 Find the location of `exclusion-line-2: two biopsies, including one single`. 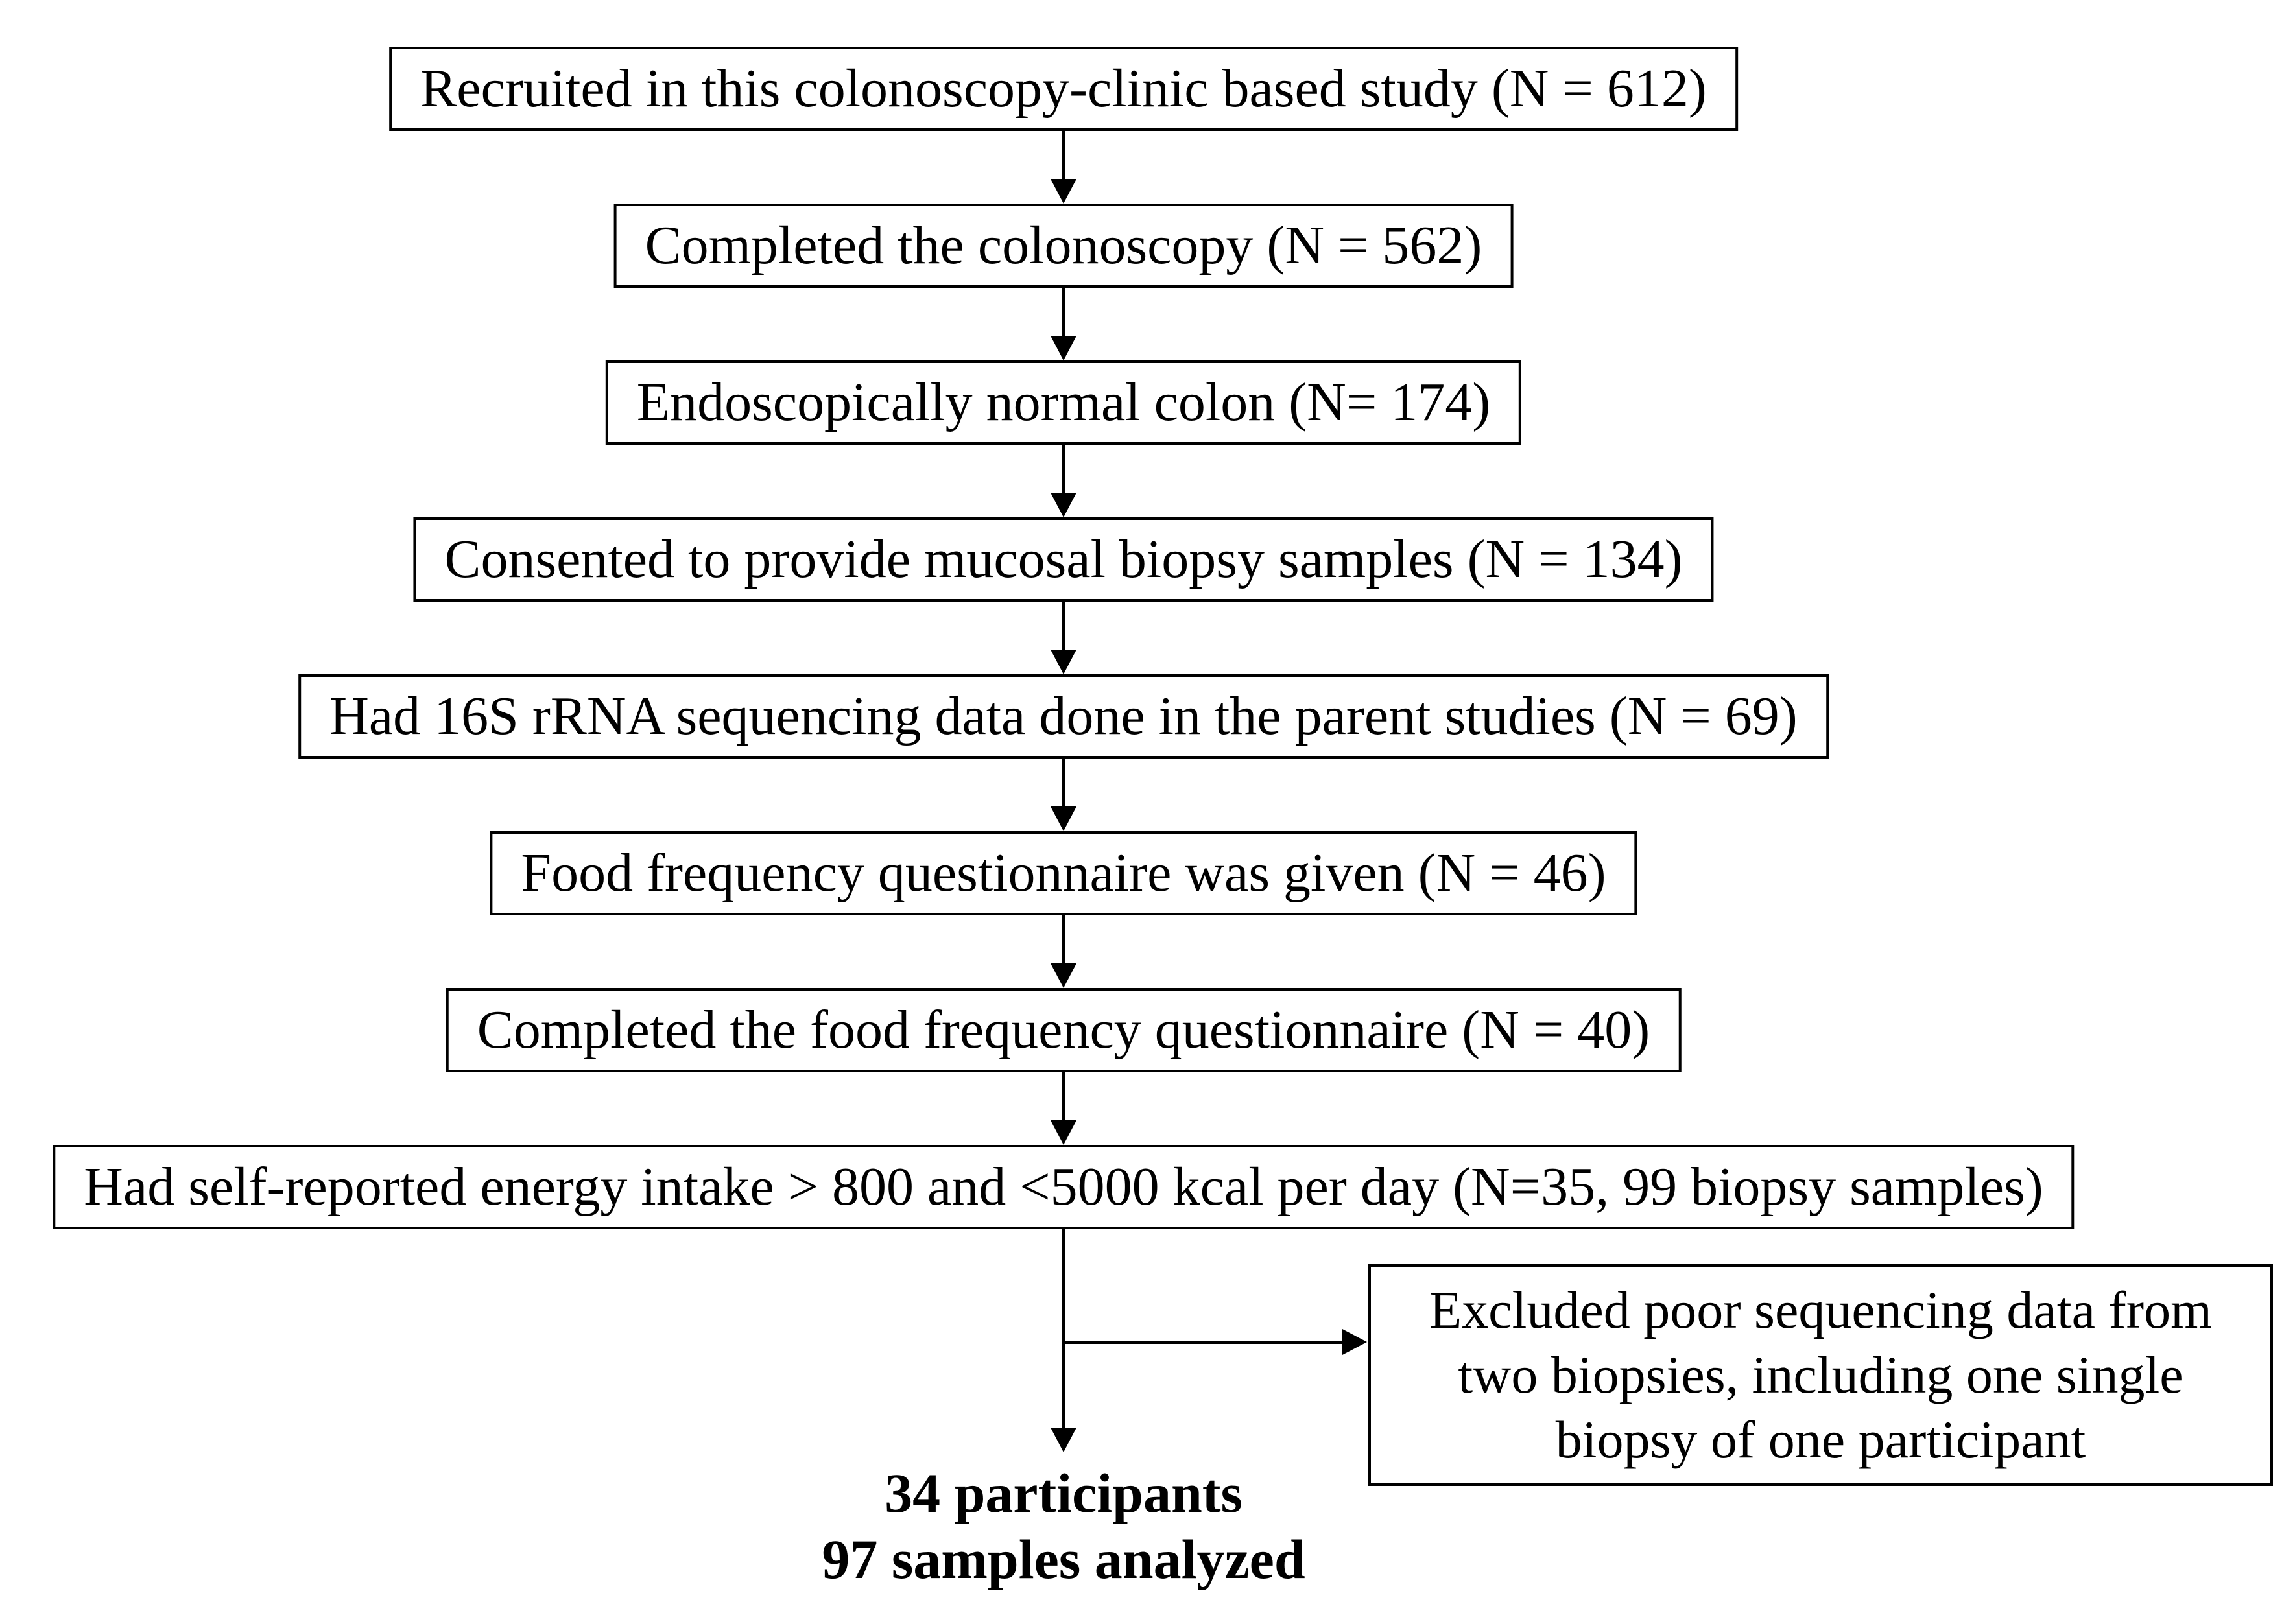

exclusion-line-2: two biopsies, including one single is located at coordinates (1820, 1375).